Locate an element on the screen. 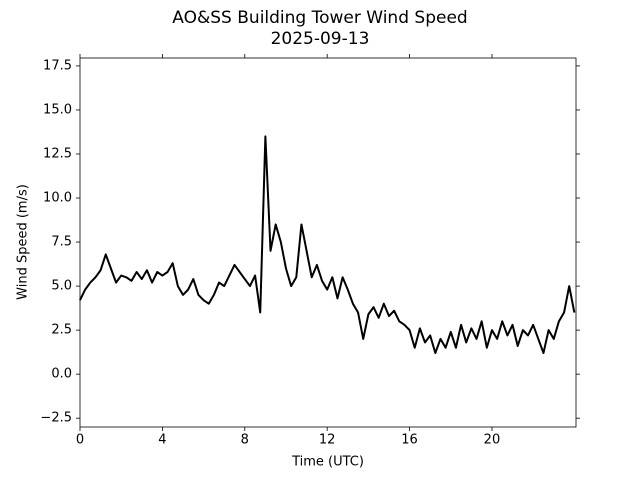 This screenshot has width=640, height=480. y-tick-label: 7.5 is located at coordinates (61, 242).